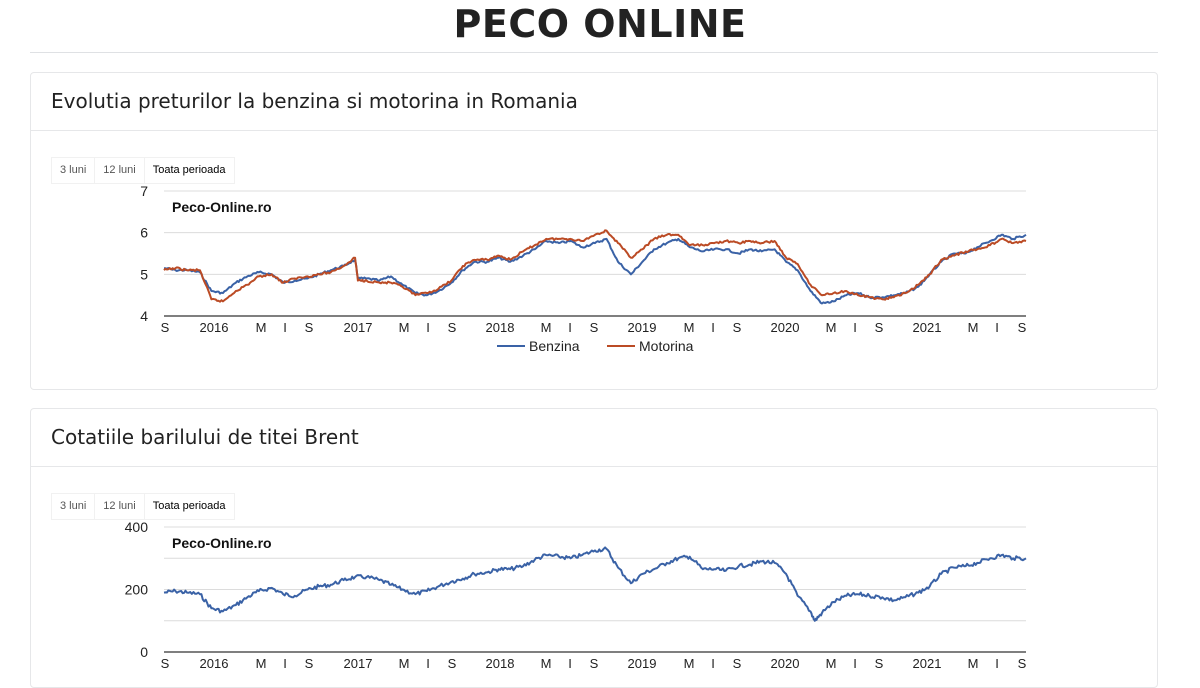 Image resolution: width=1200 pixels, height=688 pixels. What do you see at coordinates (189, 170) in the screenshot?
I see `fuel-range-all: Toata perioada` at bounding box center [189, 170].